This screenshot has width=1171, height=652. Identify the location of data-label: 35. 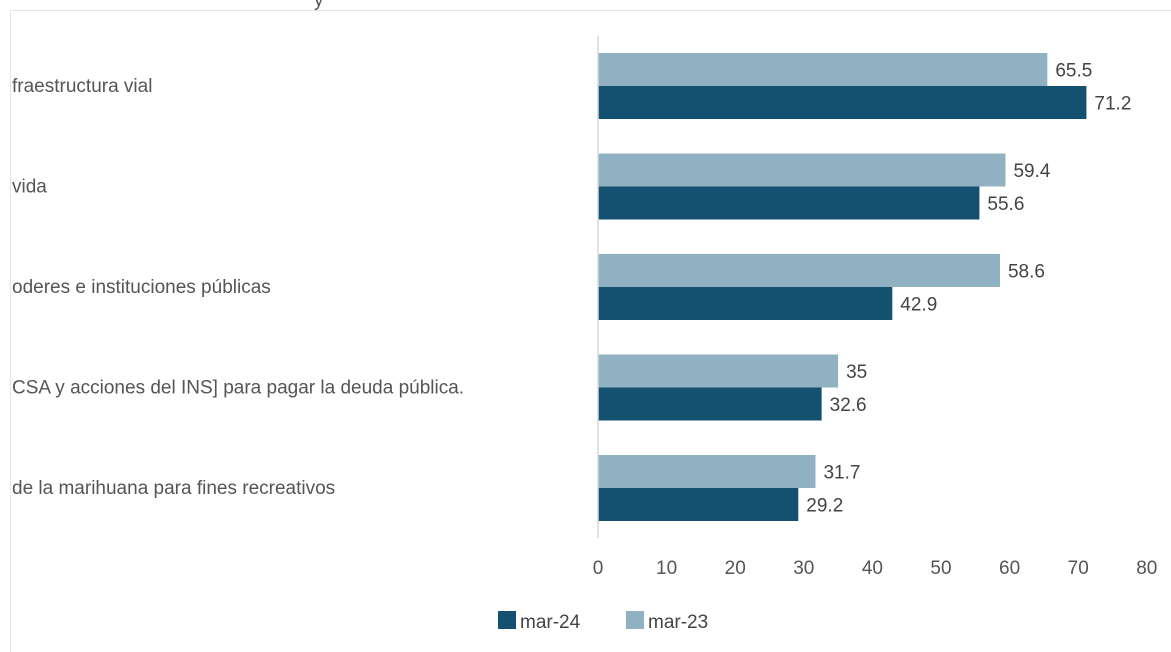
(856, 372).